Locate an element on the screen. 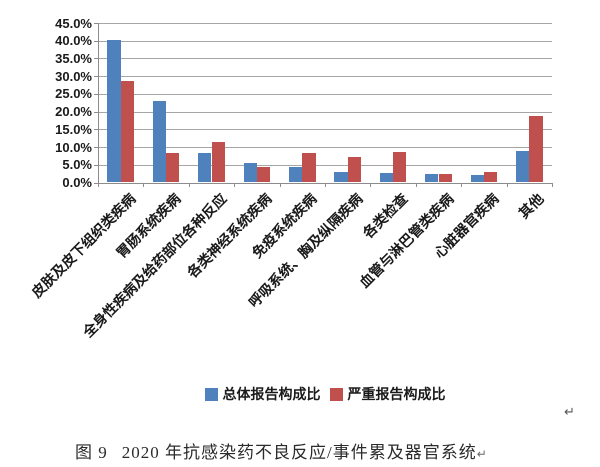 This screenshot has width=600, height=467. y-tick-label: 5.0% is located at coordinates (77, 165).